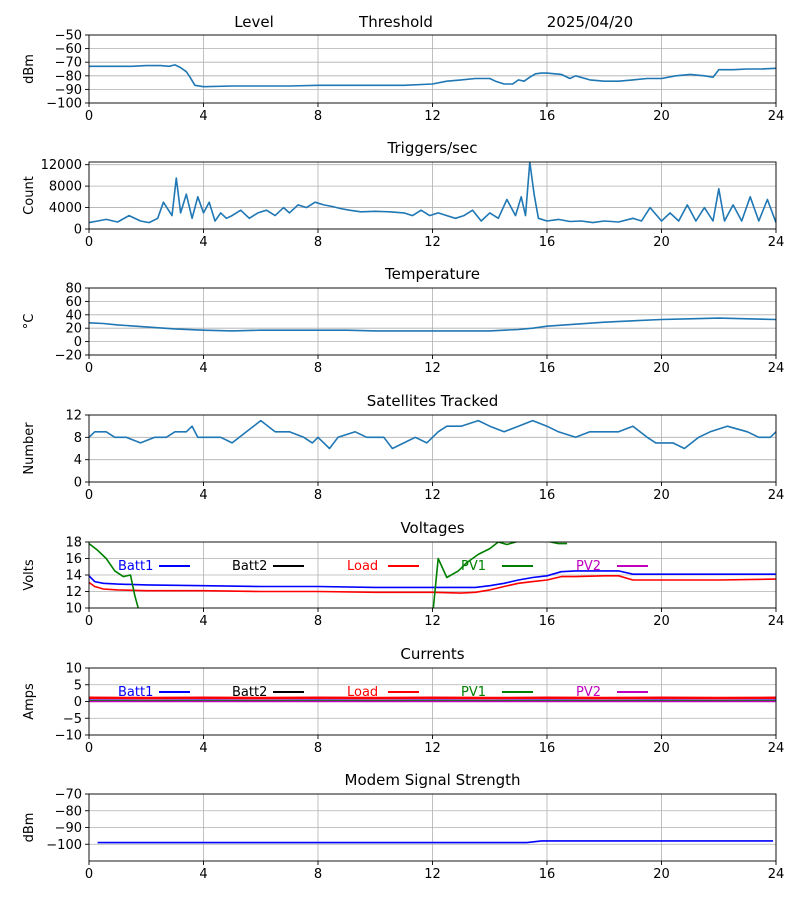 This screenshot has width=800, height=900. I want to click on level-ytick-label: −70, so click(68, 63).